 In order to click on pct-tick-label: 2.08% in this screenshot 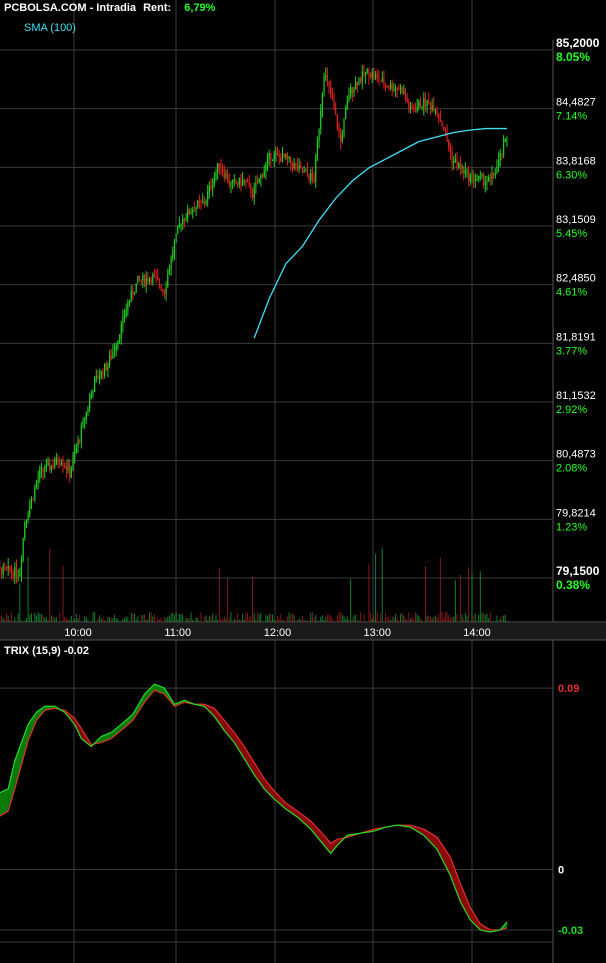, I will do `click(571, 469)`.